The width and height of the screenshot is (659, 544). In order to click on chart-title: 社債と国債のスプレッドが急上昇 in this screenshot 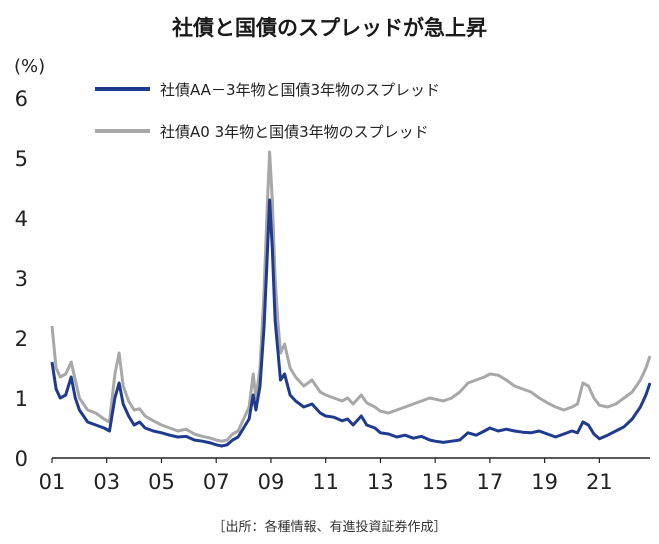, I will do `click(329, 28)`.